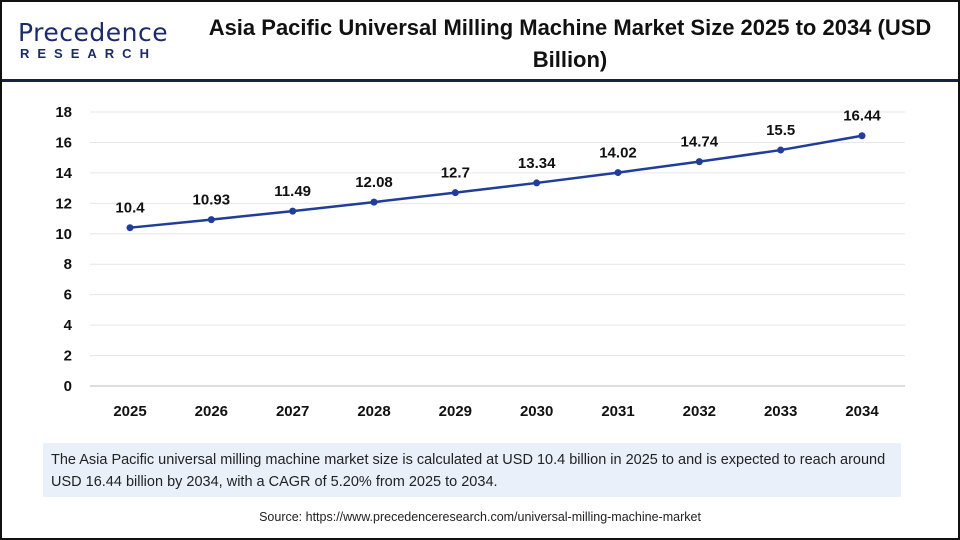  What do you see at coordinates (93, 32) in the screenshot?
I see `logo-wordmark: Precedence` at bounding box center [93, 32].